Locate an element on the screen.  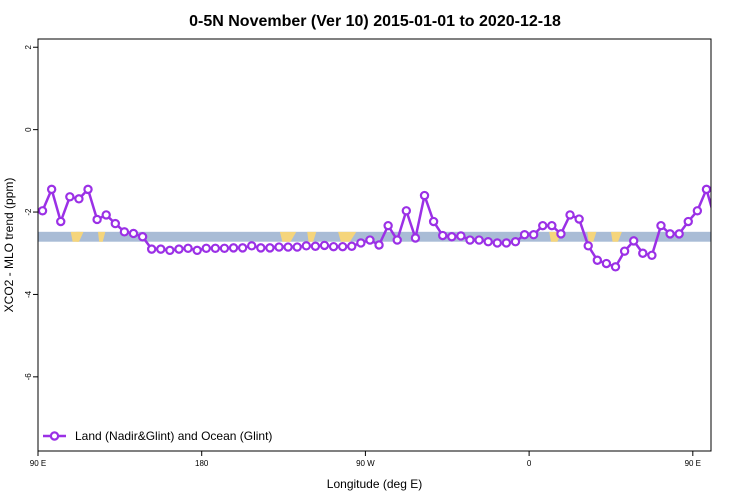
y-tick-label: -4 is located at coordinates (28, 294).